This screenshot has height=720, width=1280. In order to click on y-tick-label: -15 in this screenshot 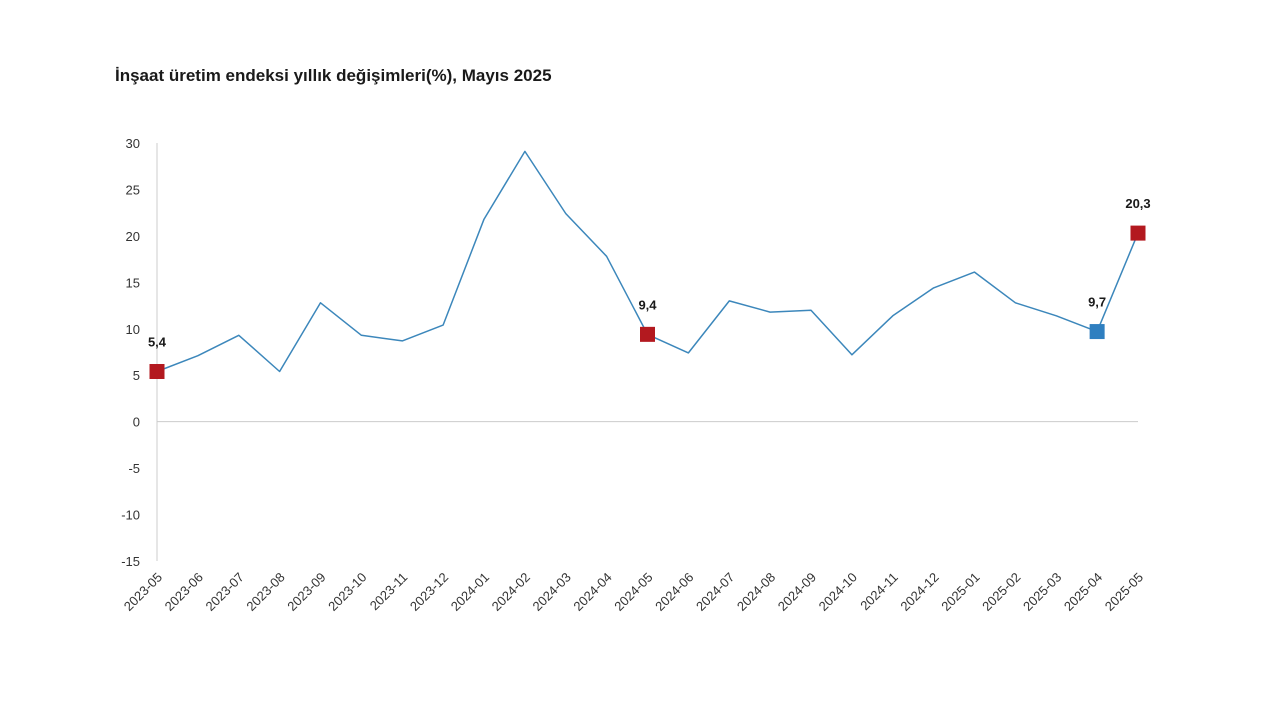, I will do `click(130, 561)`.